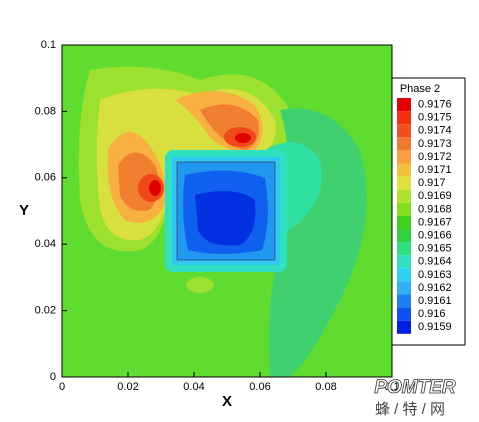 The width and height of the screenshot is (479, 422). Describe the element at coordinates (435, 144) in the screenshot. I see `legend-label: 0.9173` at that location.